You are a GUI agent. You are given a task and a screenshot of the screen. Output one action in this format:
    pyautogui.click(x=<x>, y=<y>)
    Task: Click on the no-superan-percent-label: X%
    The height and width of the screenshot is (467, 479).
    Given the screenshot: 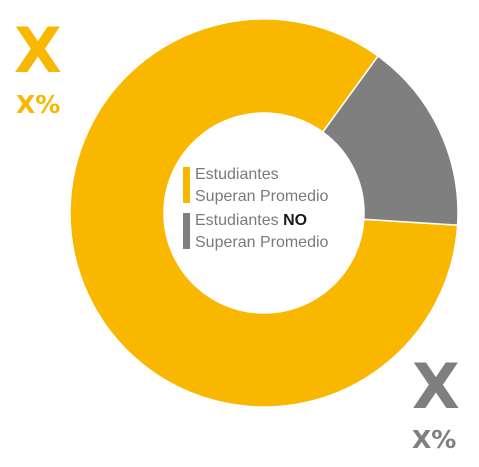 What is the action you would take?
    pyautogui.click(x=434, y=439)
    